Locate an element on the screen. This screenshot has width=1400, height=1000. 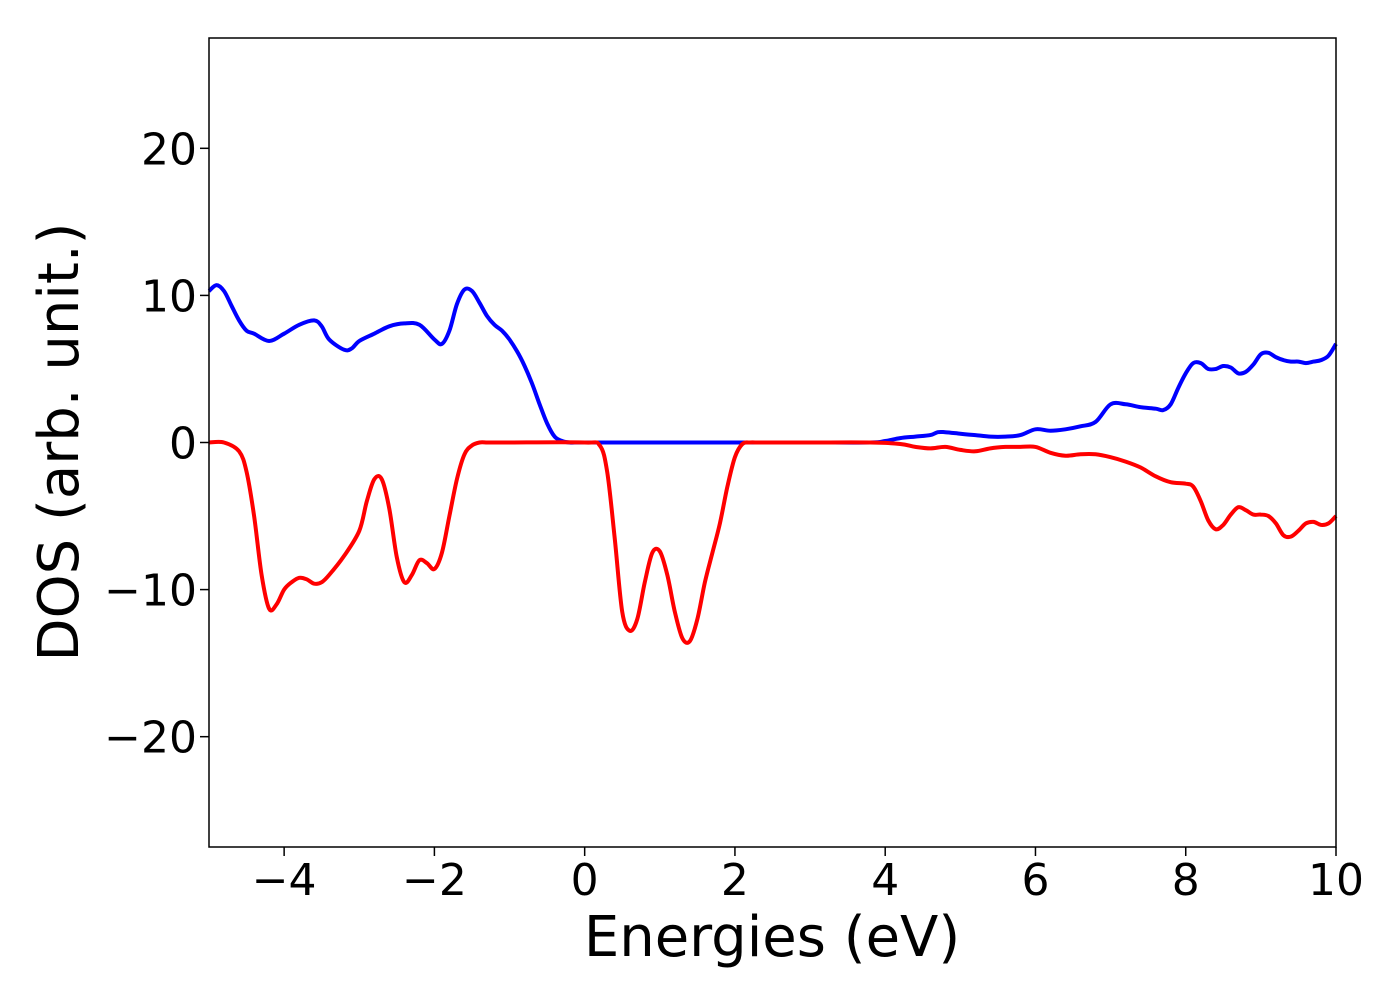
x-tick-label: 8 is located at coordinates (1186, 880).